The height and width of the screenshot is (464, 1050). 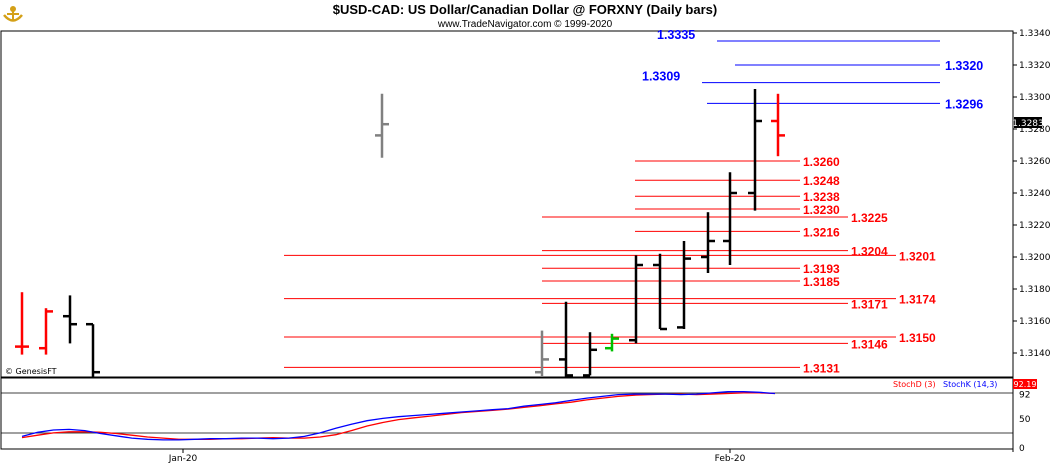 What do you see at coordinates (917, 256) in the screenshot?
I see `level-label-red: 1.3201` at bounding box center [917, 256].